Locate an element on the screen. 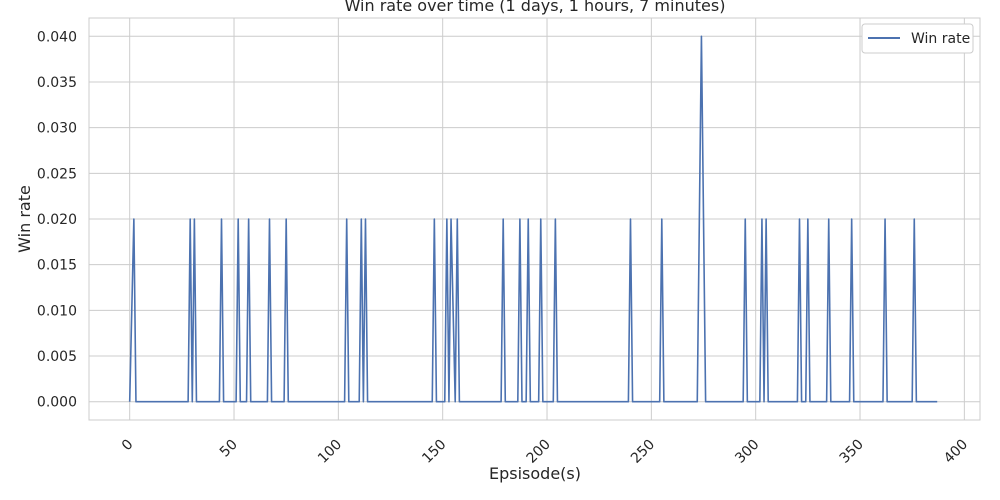  x-tick-label: 400 is located at coordinates (956, 452).